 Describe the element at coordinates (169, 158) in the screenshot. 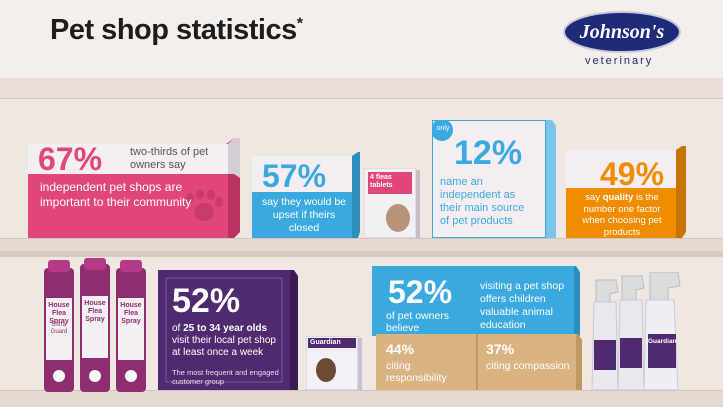

I see `stat-67-headline: two-thirds of pet owners say` at that location.